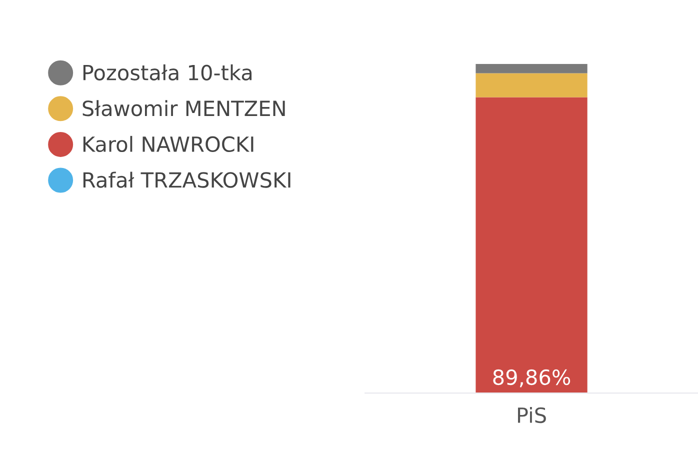 This screenshot has width=698, height=456. What do you see at coordinates (183, 108) in the screenshot?
I see `legend-label: Sławomir MENTZEN` at bounding box center [183, 108].